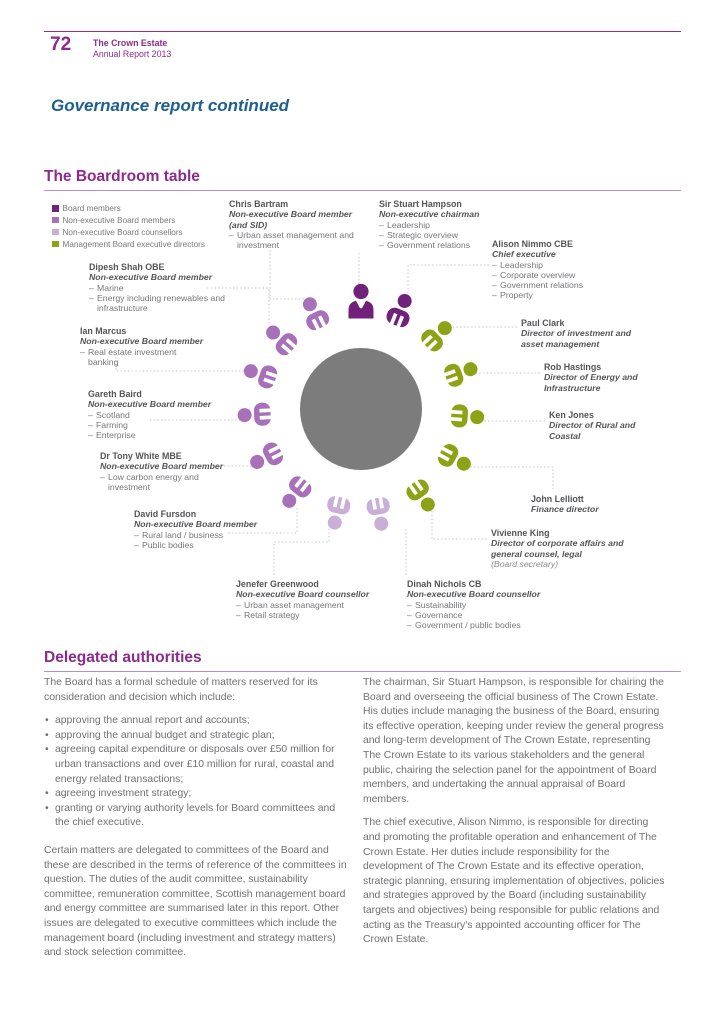 The height and width of the screenshot is (1024, 724). Describe the element at coordinates (506, 477) in the screenshot. I see `connector-line-john-lelliott` at that location.